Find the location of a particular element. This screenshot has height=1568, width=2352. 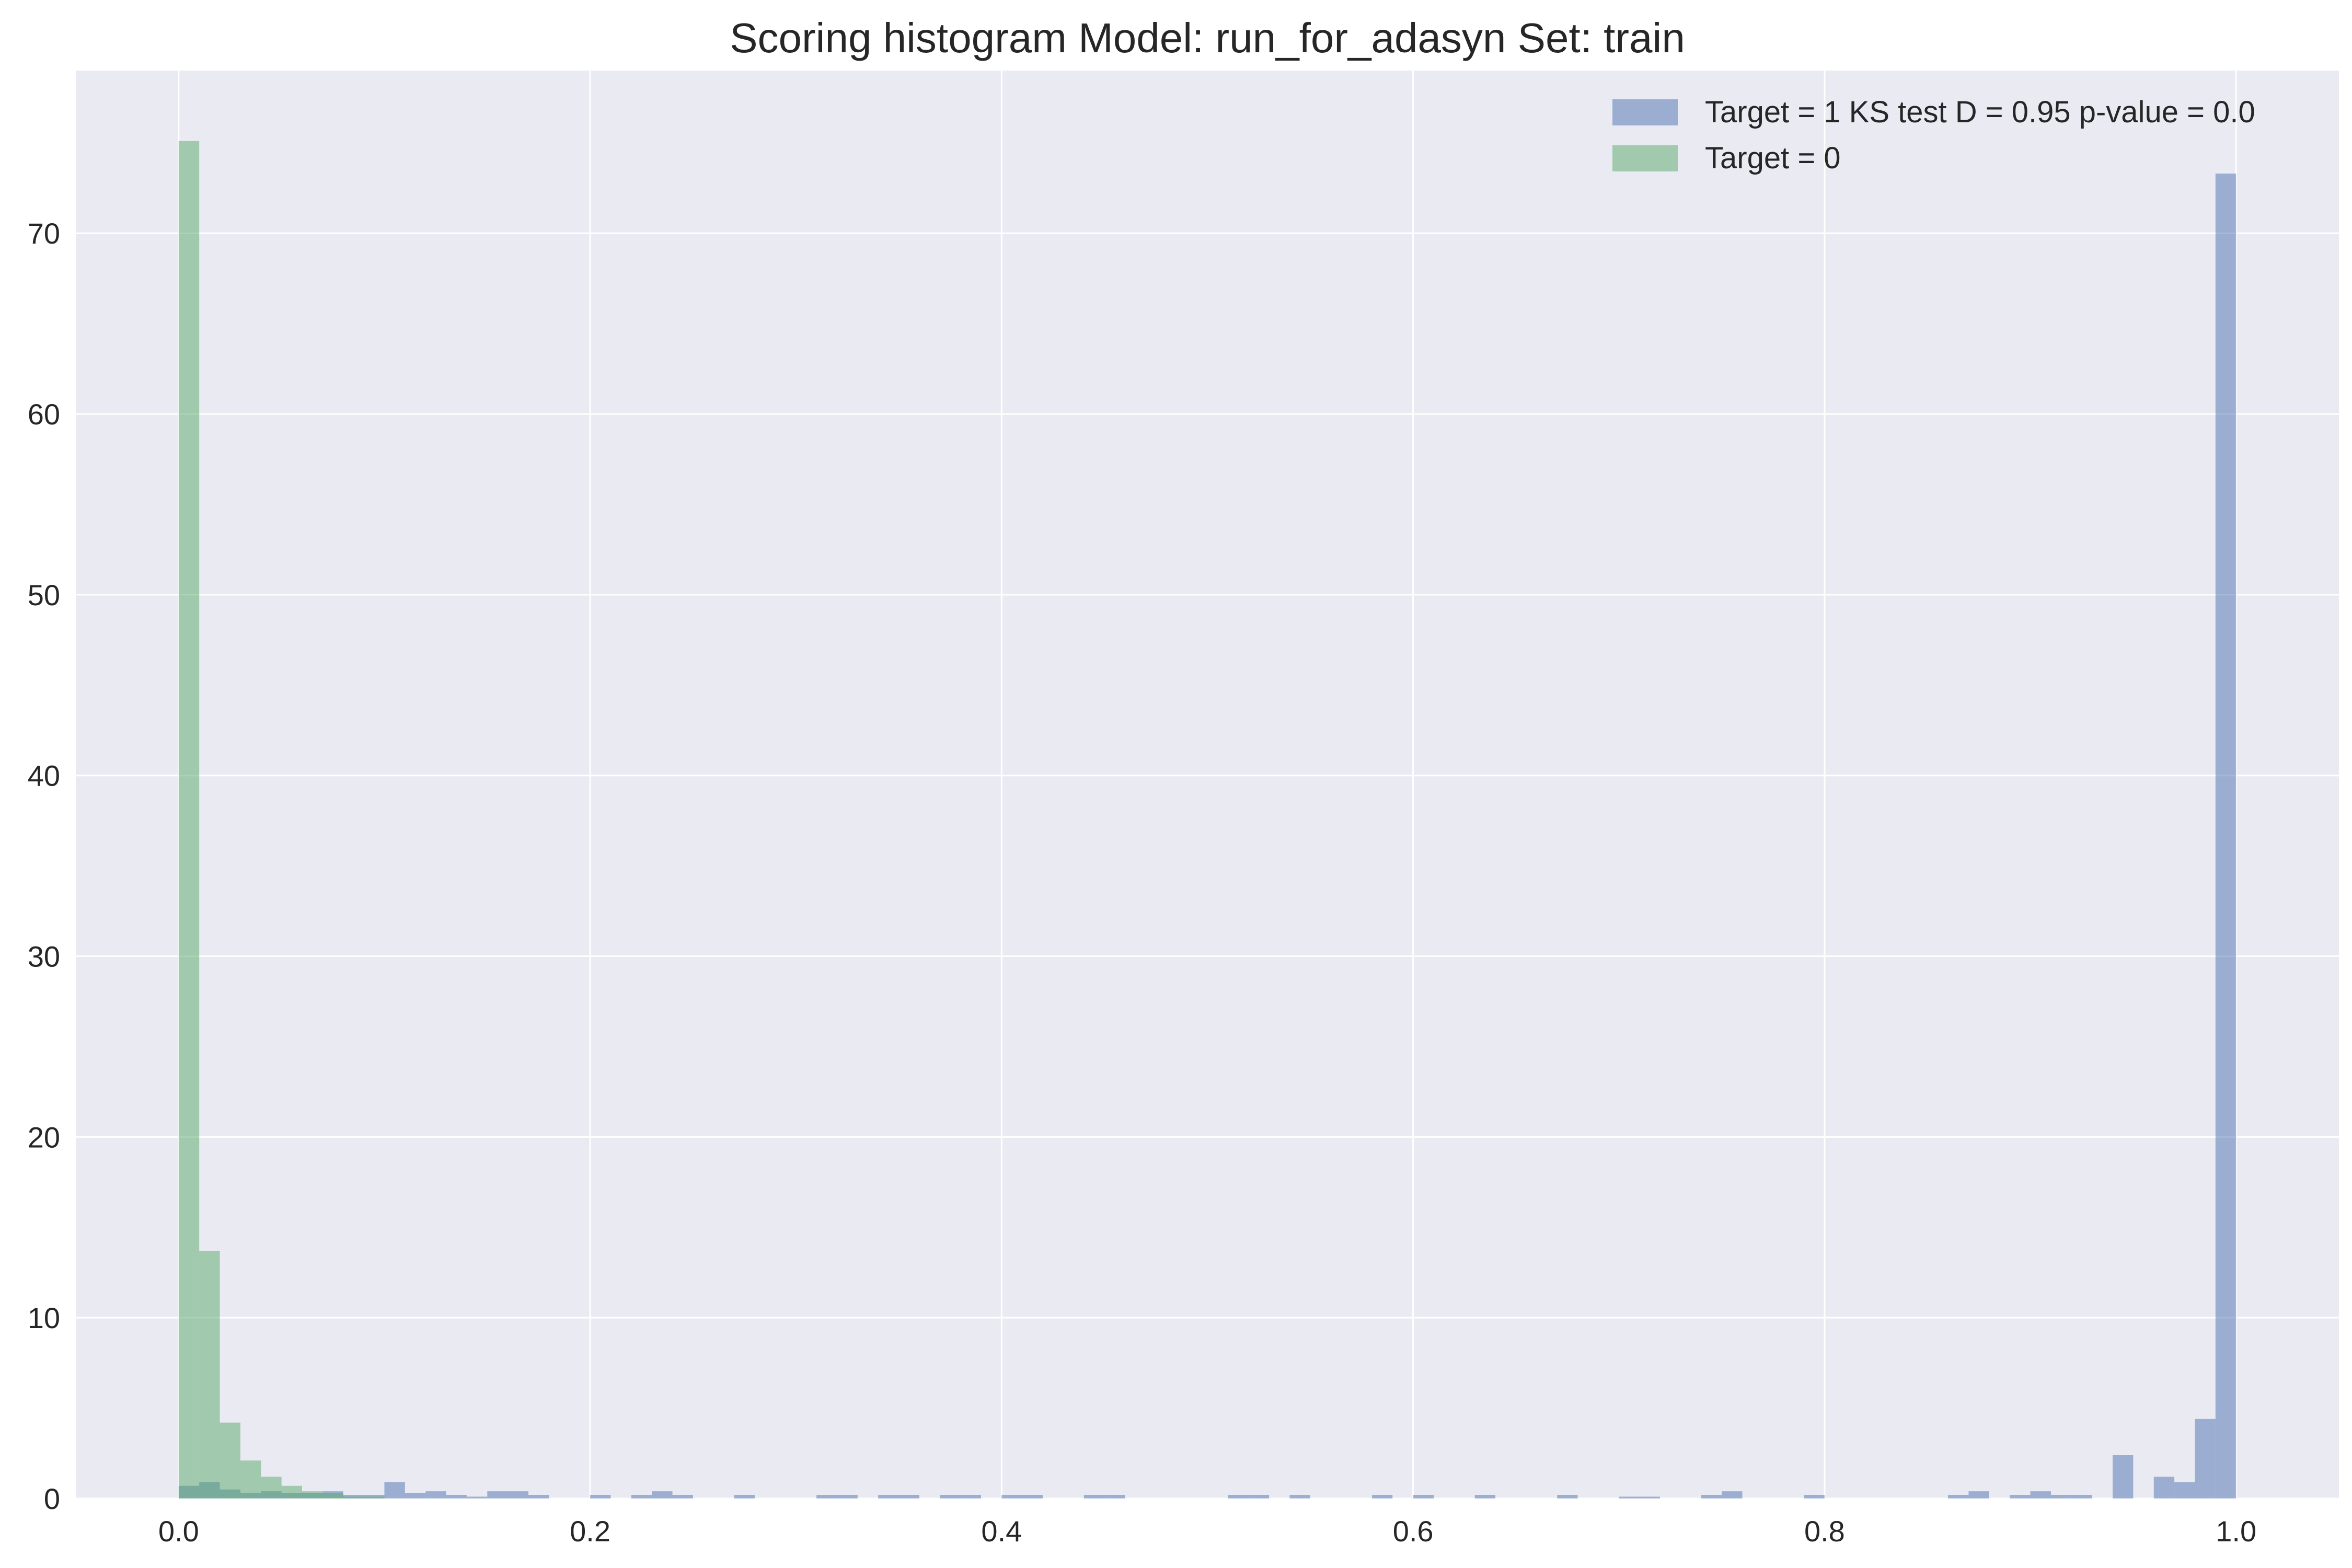

x-tick-label: 1.0 is located at coordinates (2236, 1531).